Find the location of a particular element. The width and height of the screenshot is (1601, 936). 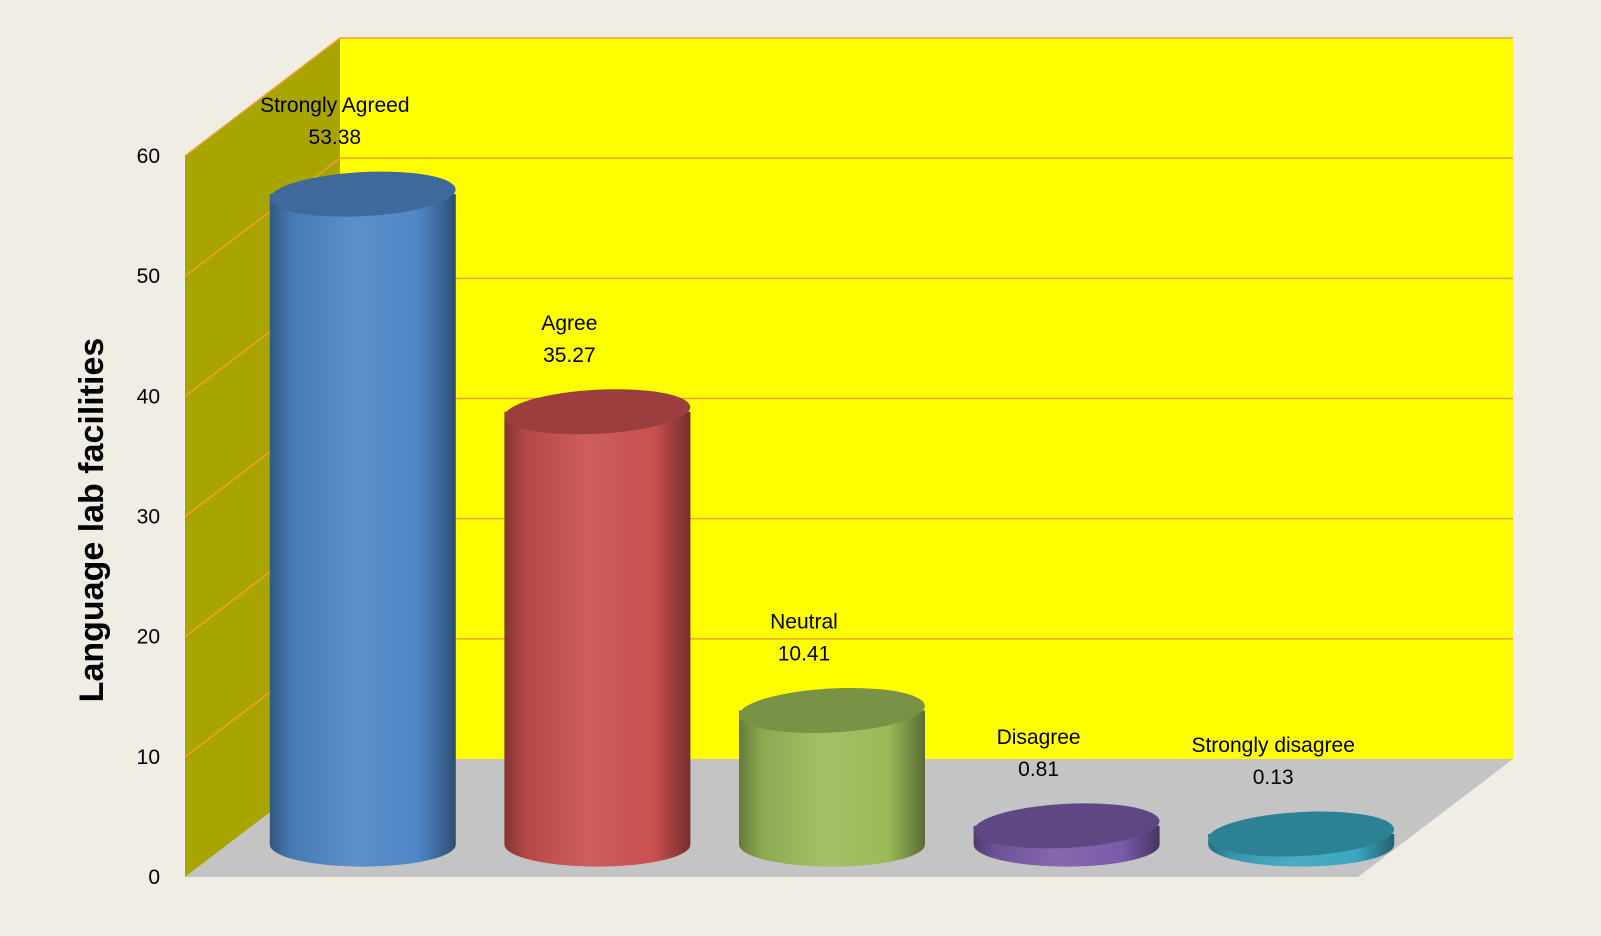

value-label: 53.38 is located at coordinates (335, 137).